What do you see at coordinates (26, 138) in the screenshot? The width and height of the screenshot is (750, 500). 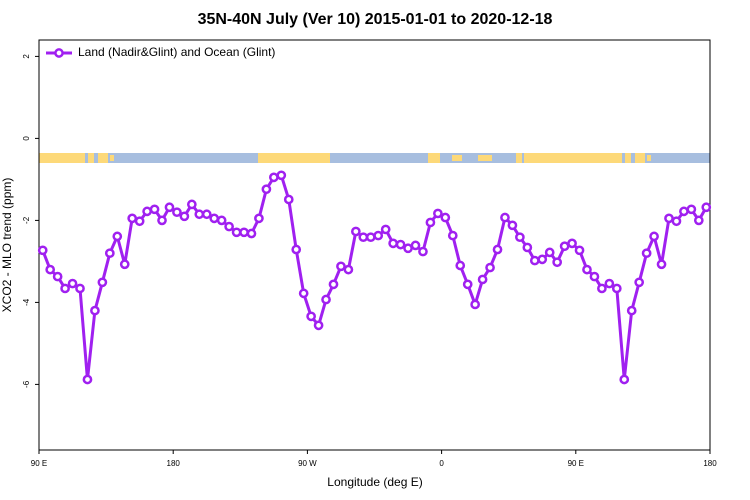 I see `y-tick-label: 0` at bounding box center [26, 138].